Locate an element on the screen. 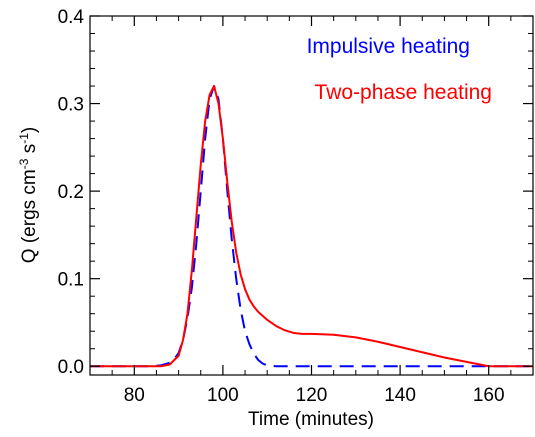 The image size is (535, 437). legend-label-two-phase: Two-phase heating is located at coordinates (403, 92).